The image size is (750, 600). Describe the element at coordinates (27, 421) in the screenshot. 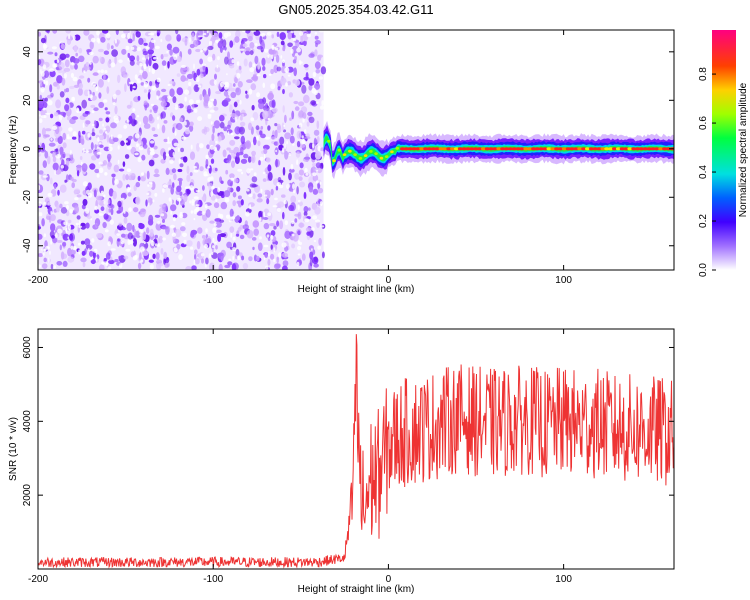

I see `y-tick-label: 4000` at that location.